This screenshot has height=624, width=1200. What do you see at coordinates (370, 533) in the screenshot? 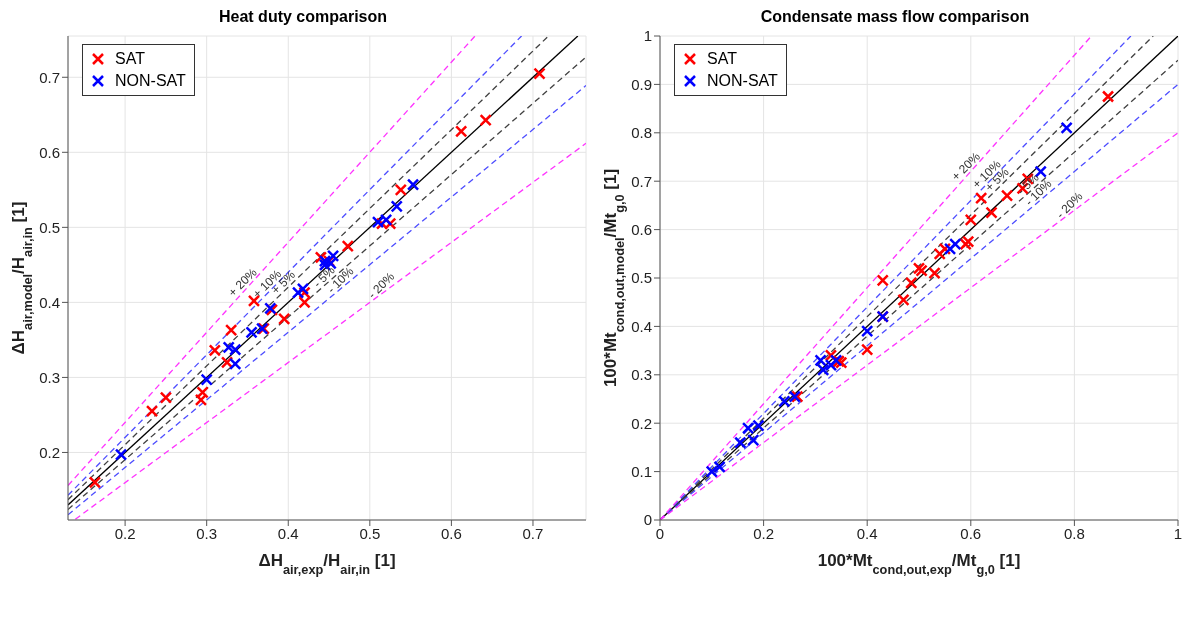
I see `x-tick-label: 0.5` at bounding box center [370, 533].